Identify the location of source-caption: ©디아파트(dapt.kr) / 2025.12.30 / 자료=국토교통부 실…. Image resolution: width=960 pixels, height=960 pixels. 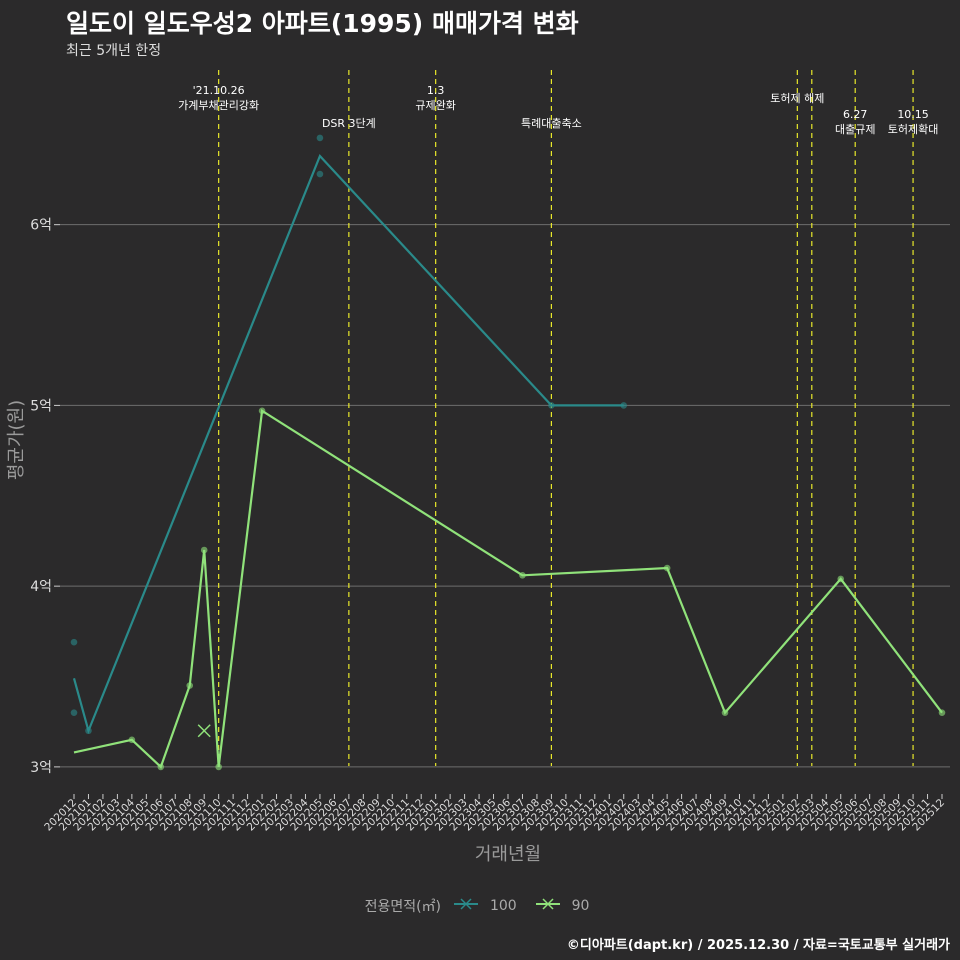
(758, 945).